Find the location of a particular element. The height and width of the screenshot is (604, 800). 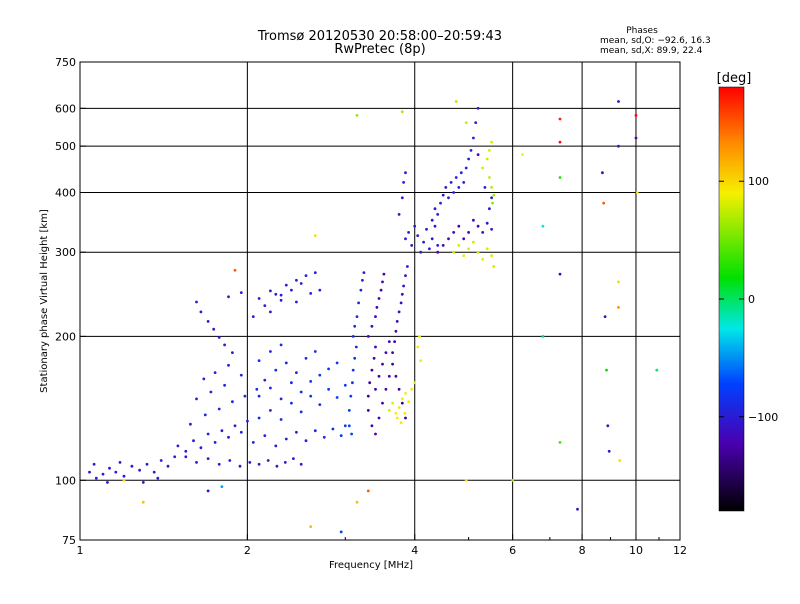

x-tick-label: 1 is located at coordinates (80, 550).